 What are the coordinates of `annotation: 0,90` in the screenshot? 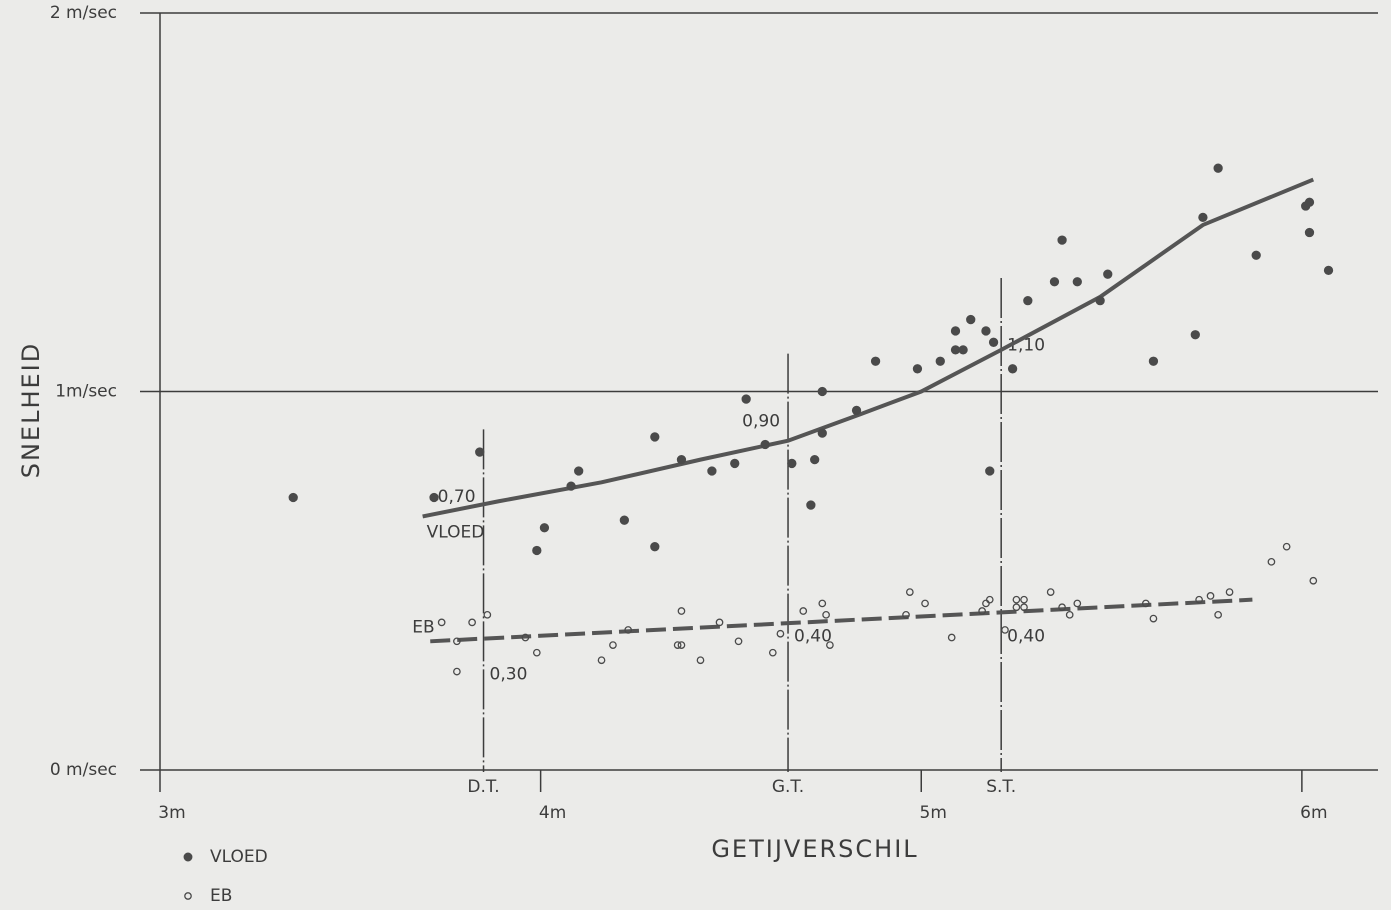 It's located at (761, 421).